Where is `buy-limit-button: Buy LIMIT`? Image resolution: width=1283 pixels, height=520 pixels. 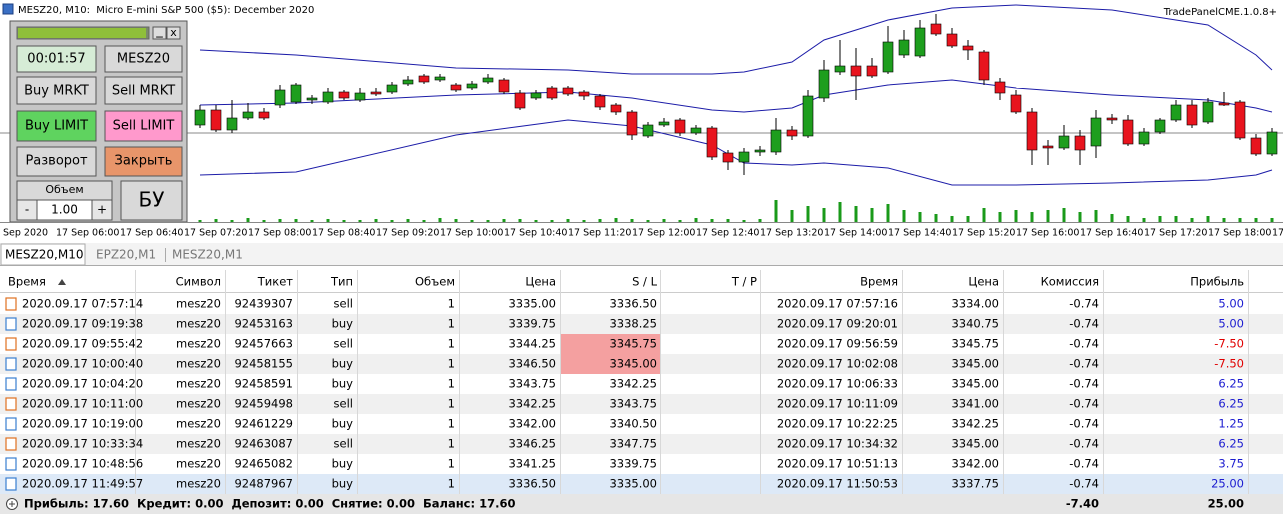
buy-limit-button: Buy LIMIT is located at coordinates (56, 126).